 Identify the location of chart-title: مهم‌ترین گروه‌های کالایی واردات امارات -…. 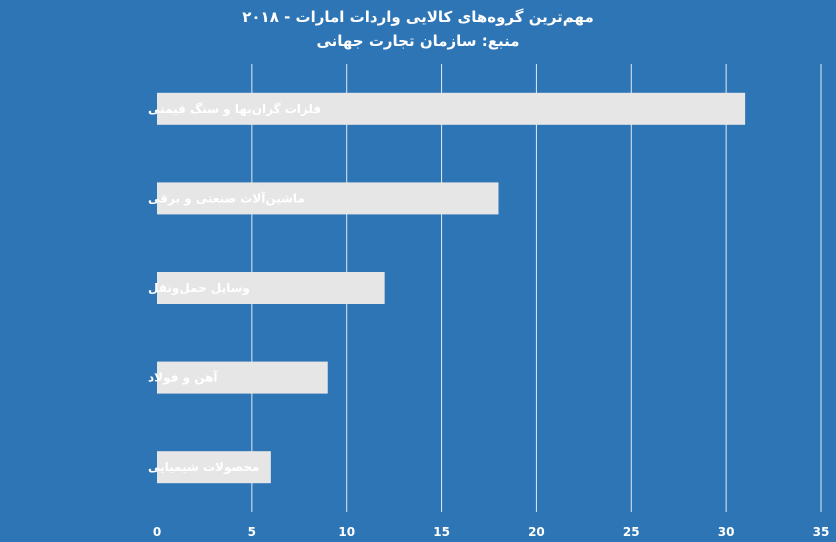
(418, 17).